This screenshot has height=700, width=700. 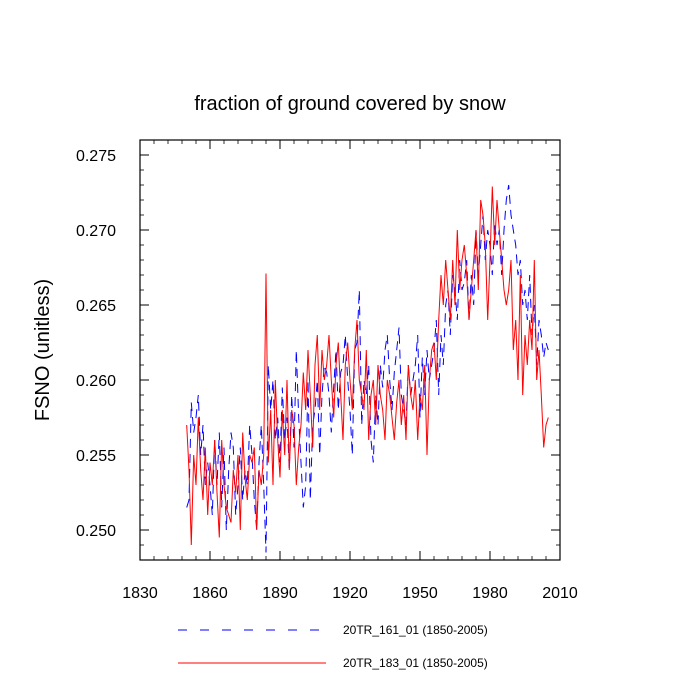 I want to click on legend-label-2: 20TR_183_01 (1850-2005), so click(x=415, y=663).